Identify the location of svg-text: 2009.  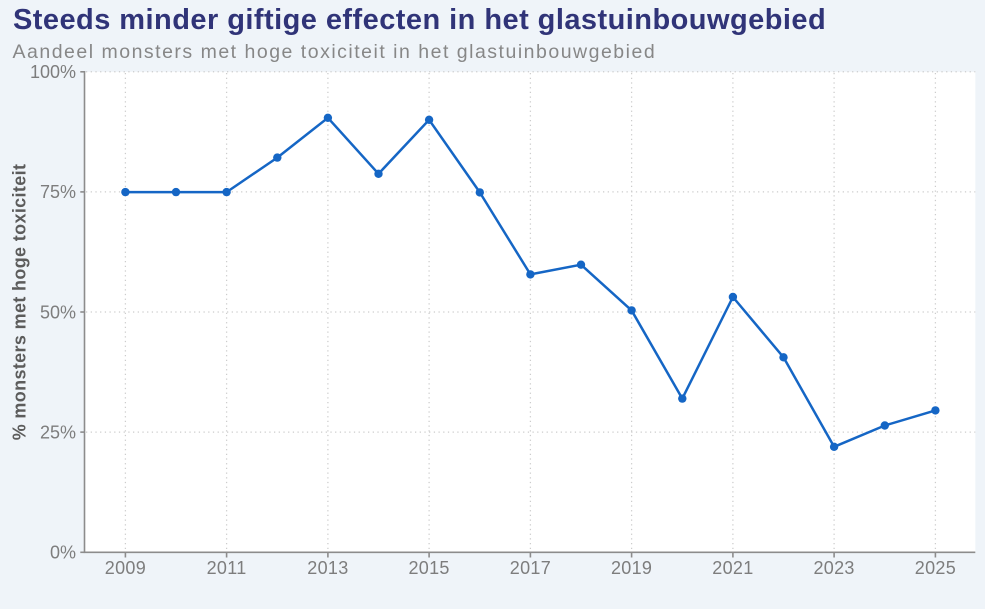
(125, 568).